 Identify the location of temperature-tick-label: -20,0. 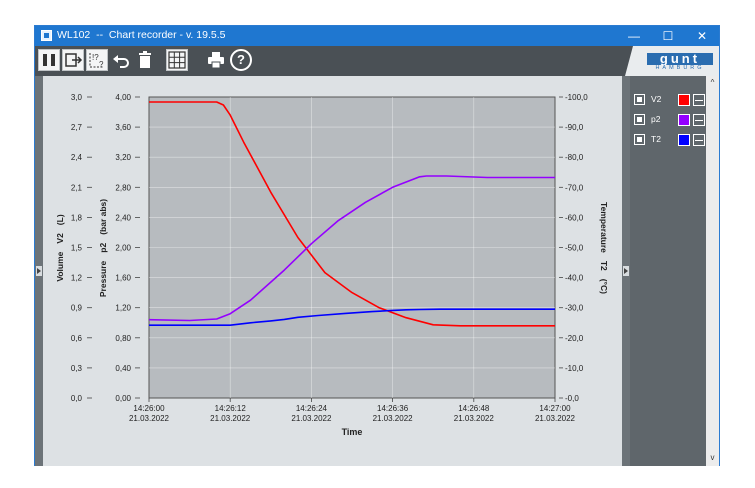
(574, 338).